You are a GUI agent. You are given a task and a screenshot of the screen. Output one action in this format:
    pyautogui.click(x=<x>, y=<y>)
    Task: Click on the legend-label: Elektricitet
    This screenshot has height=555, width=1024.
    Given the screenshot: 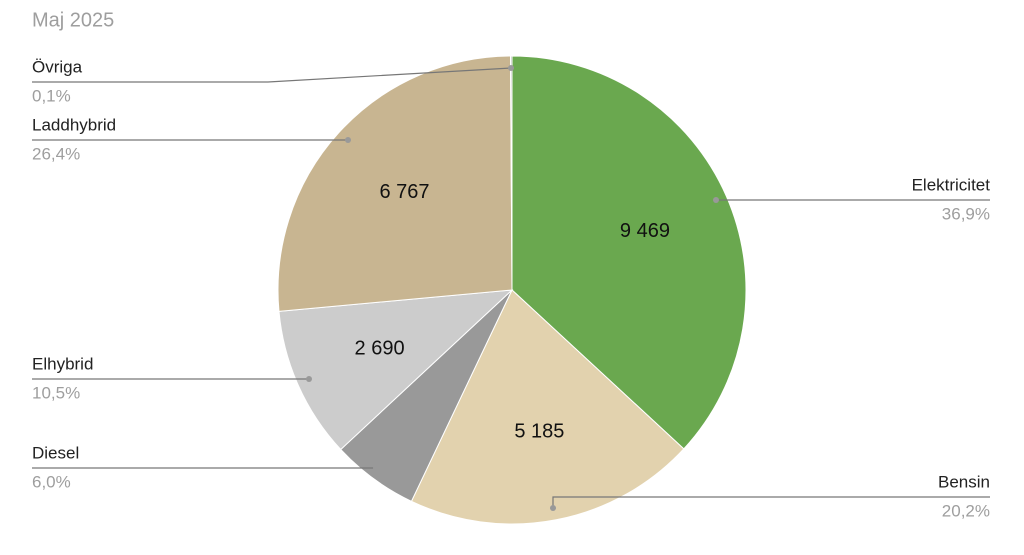 What is the action you would take?
    pyautogui.click(x=951, y=184)
    